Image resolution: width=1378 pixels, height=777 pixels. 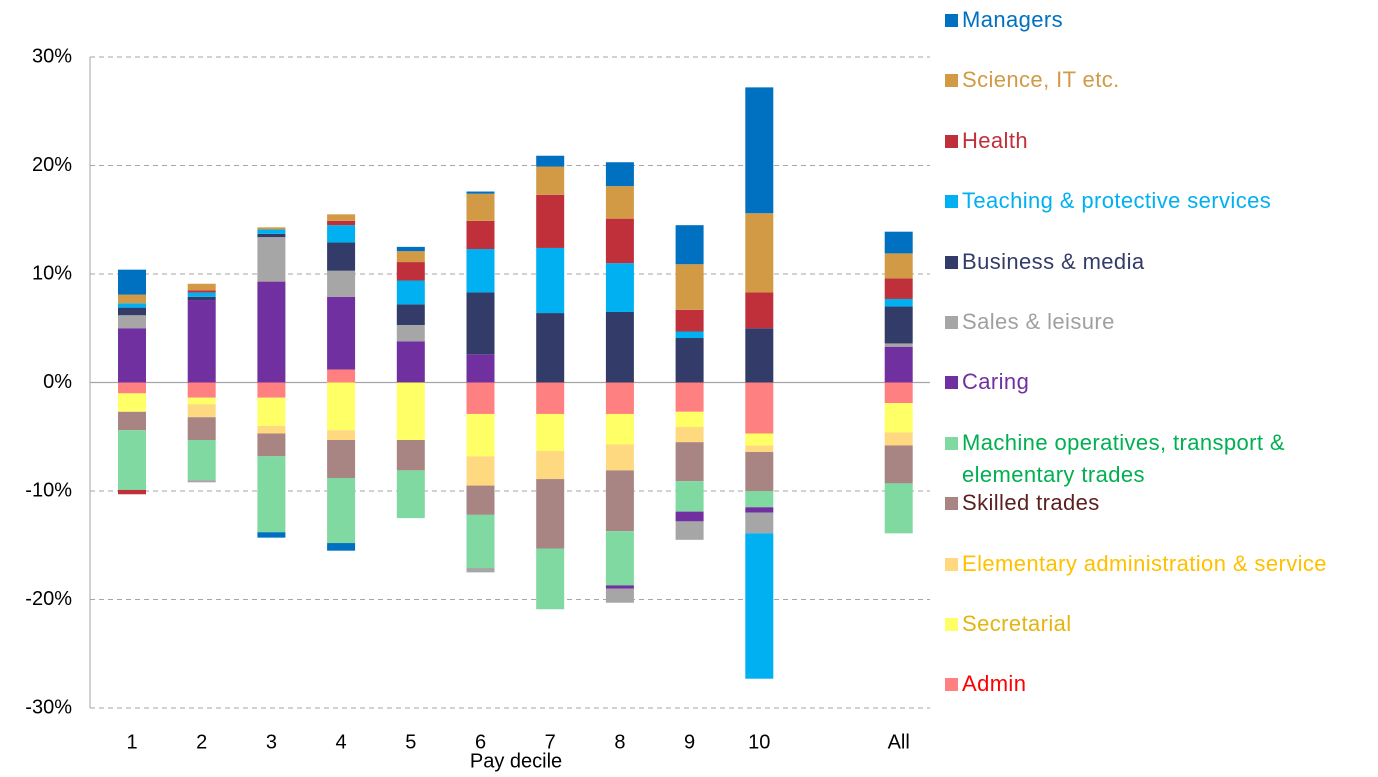 I want to click on legend-entry: Managers, so click(x=1157, y=20).